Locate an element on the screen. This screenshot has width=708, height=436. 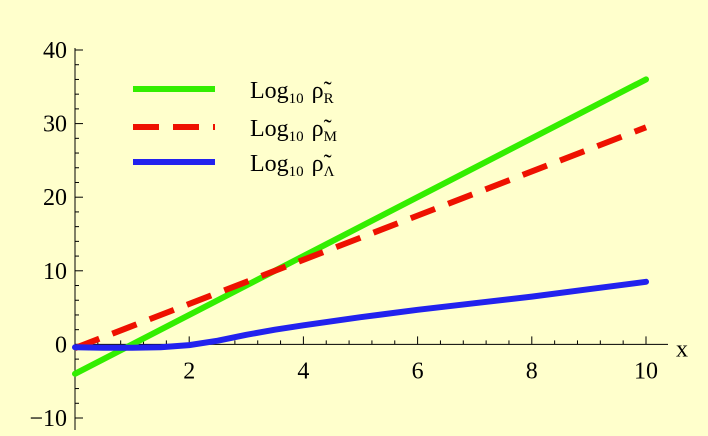
legend-label-1: Log10 ρ̃M is located at coordinates (293, 130).